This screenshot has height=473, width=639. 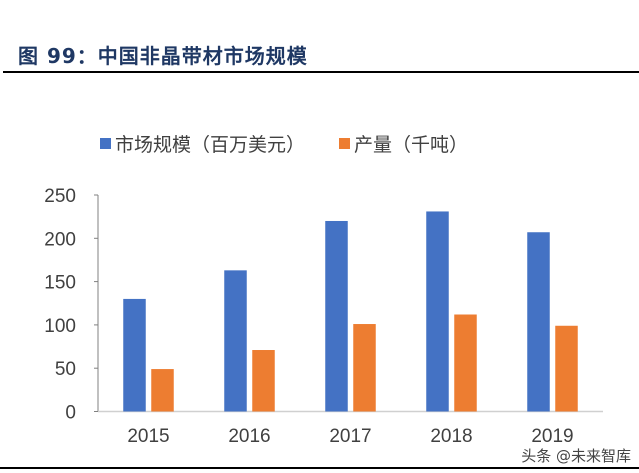 I want to click on y-tick-label: 150, so click(x=60, y=283).